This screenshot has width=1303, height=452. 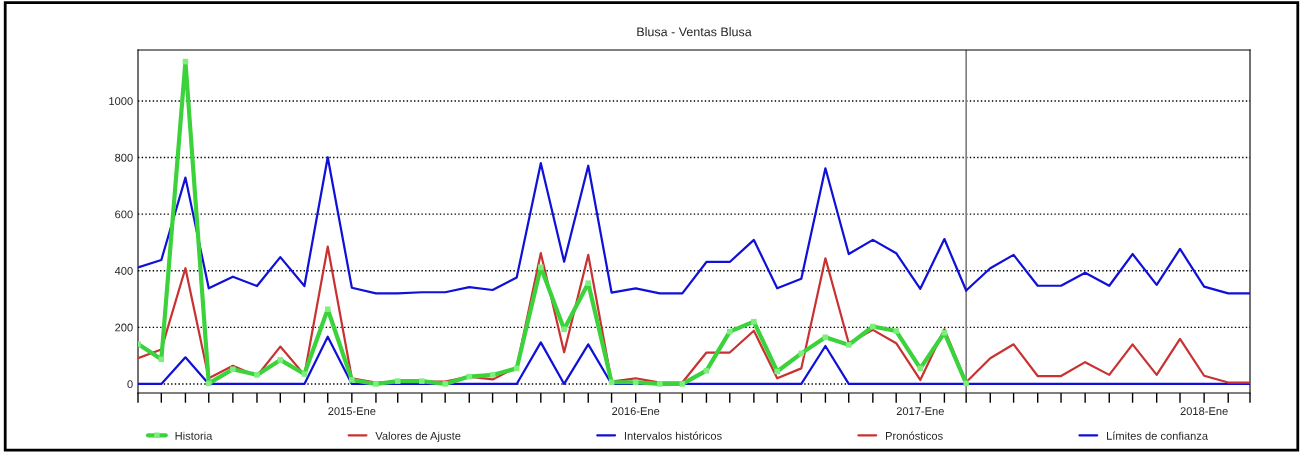 I want to click on y-tick-label: 1000, so click(x=121, y=101).